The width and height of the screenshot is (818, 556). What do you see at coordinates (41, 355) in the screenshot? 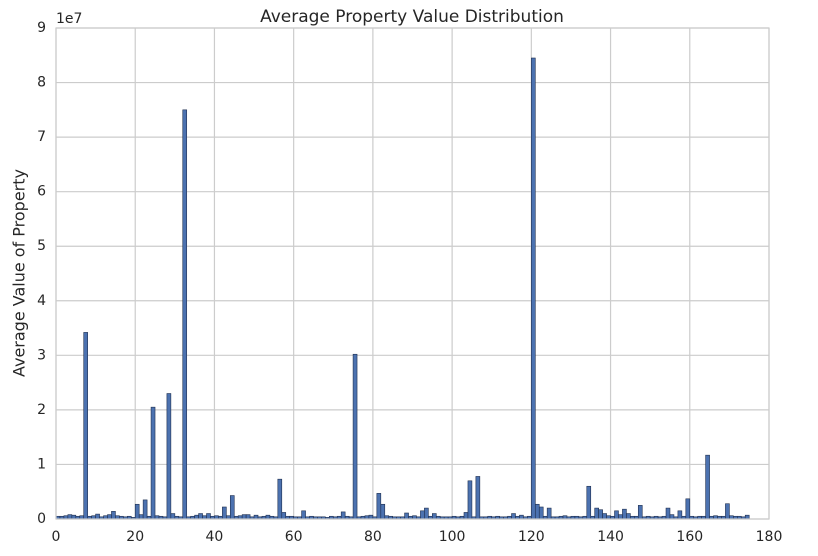
I see `y-tick-label: 3` at bounding box center [41, 355].